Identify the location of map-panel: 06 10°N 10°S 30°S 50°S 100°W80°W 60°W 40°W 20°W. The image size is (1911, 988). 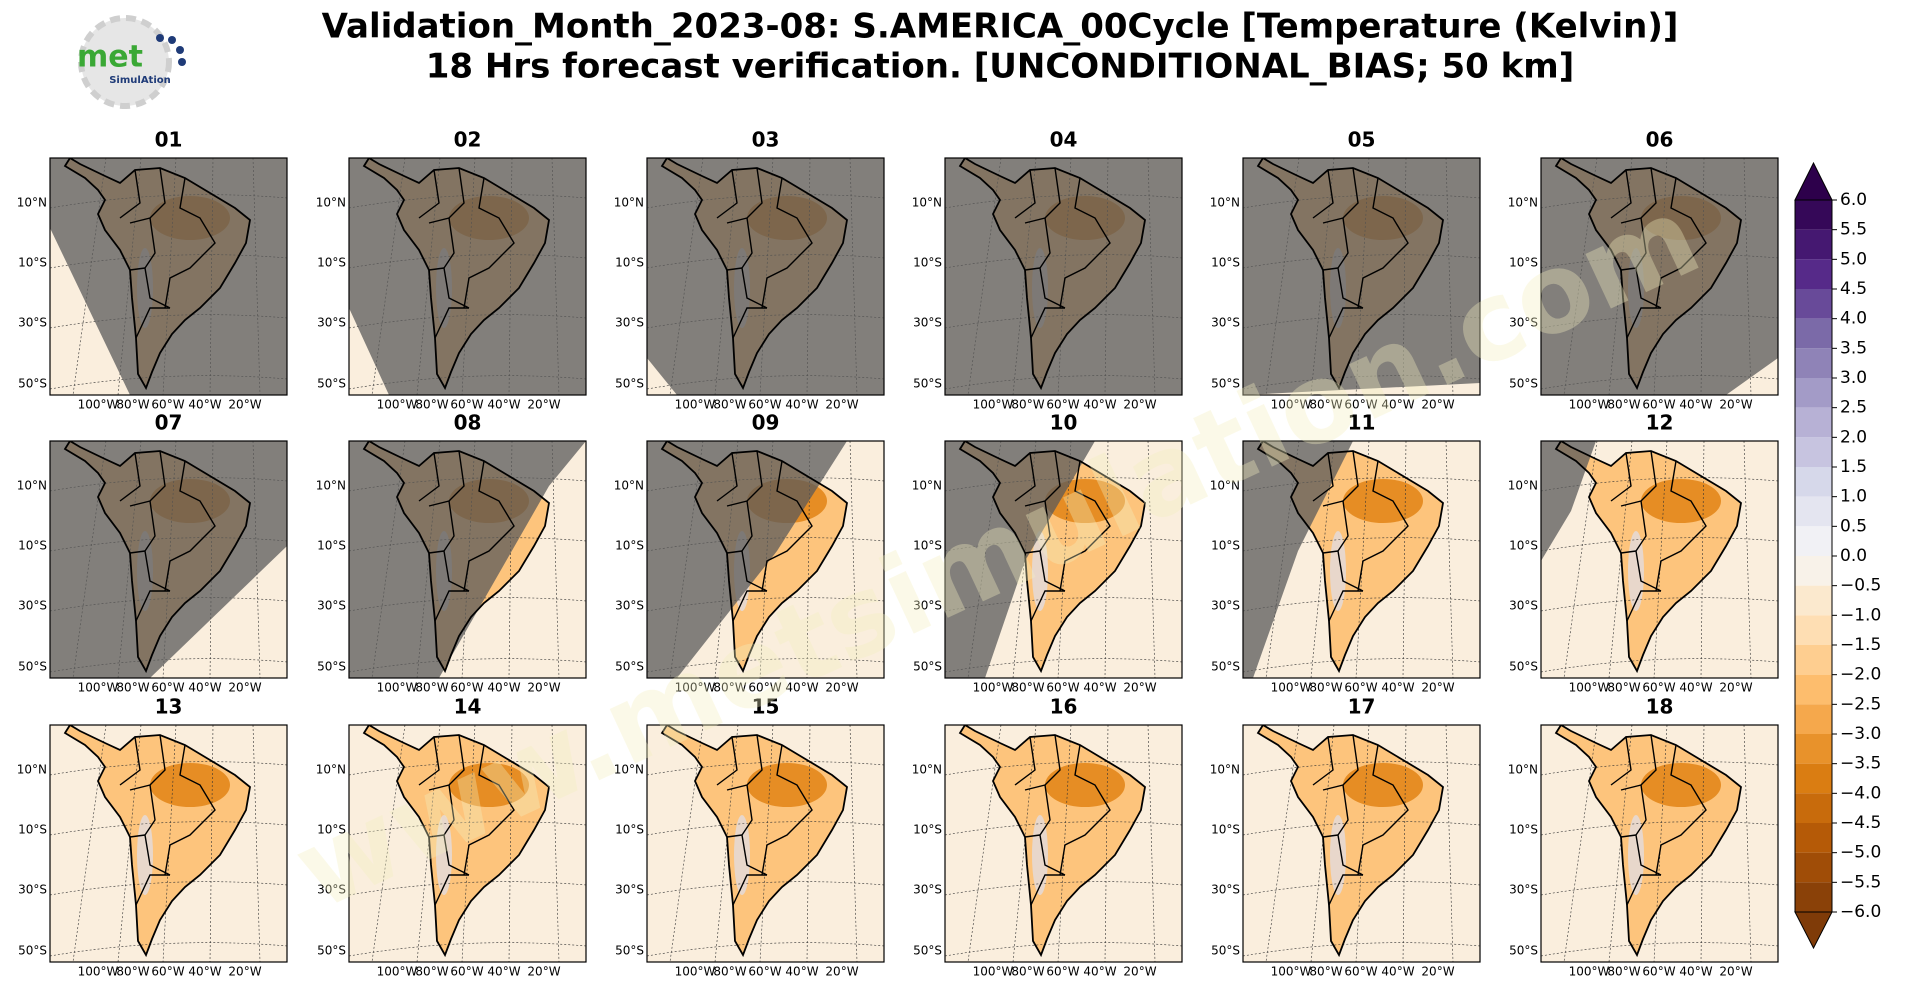
(1643, 270).